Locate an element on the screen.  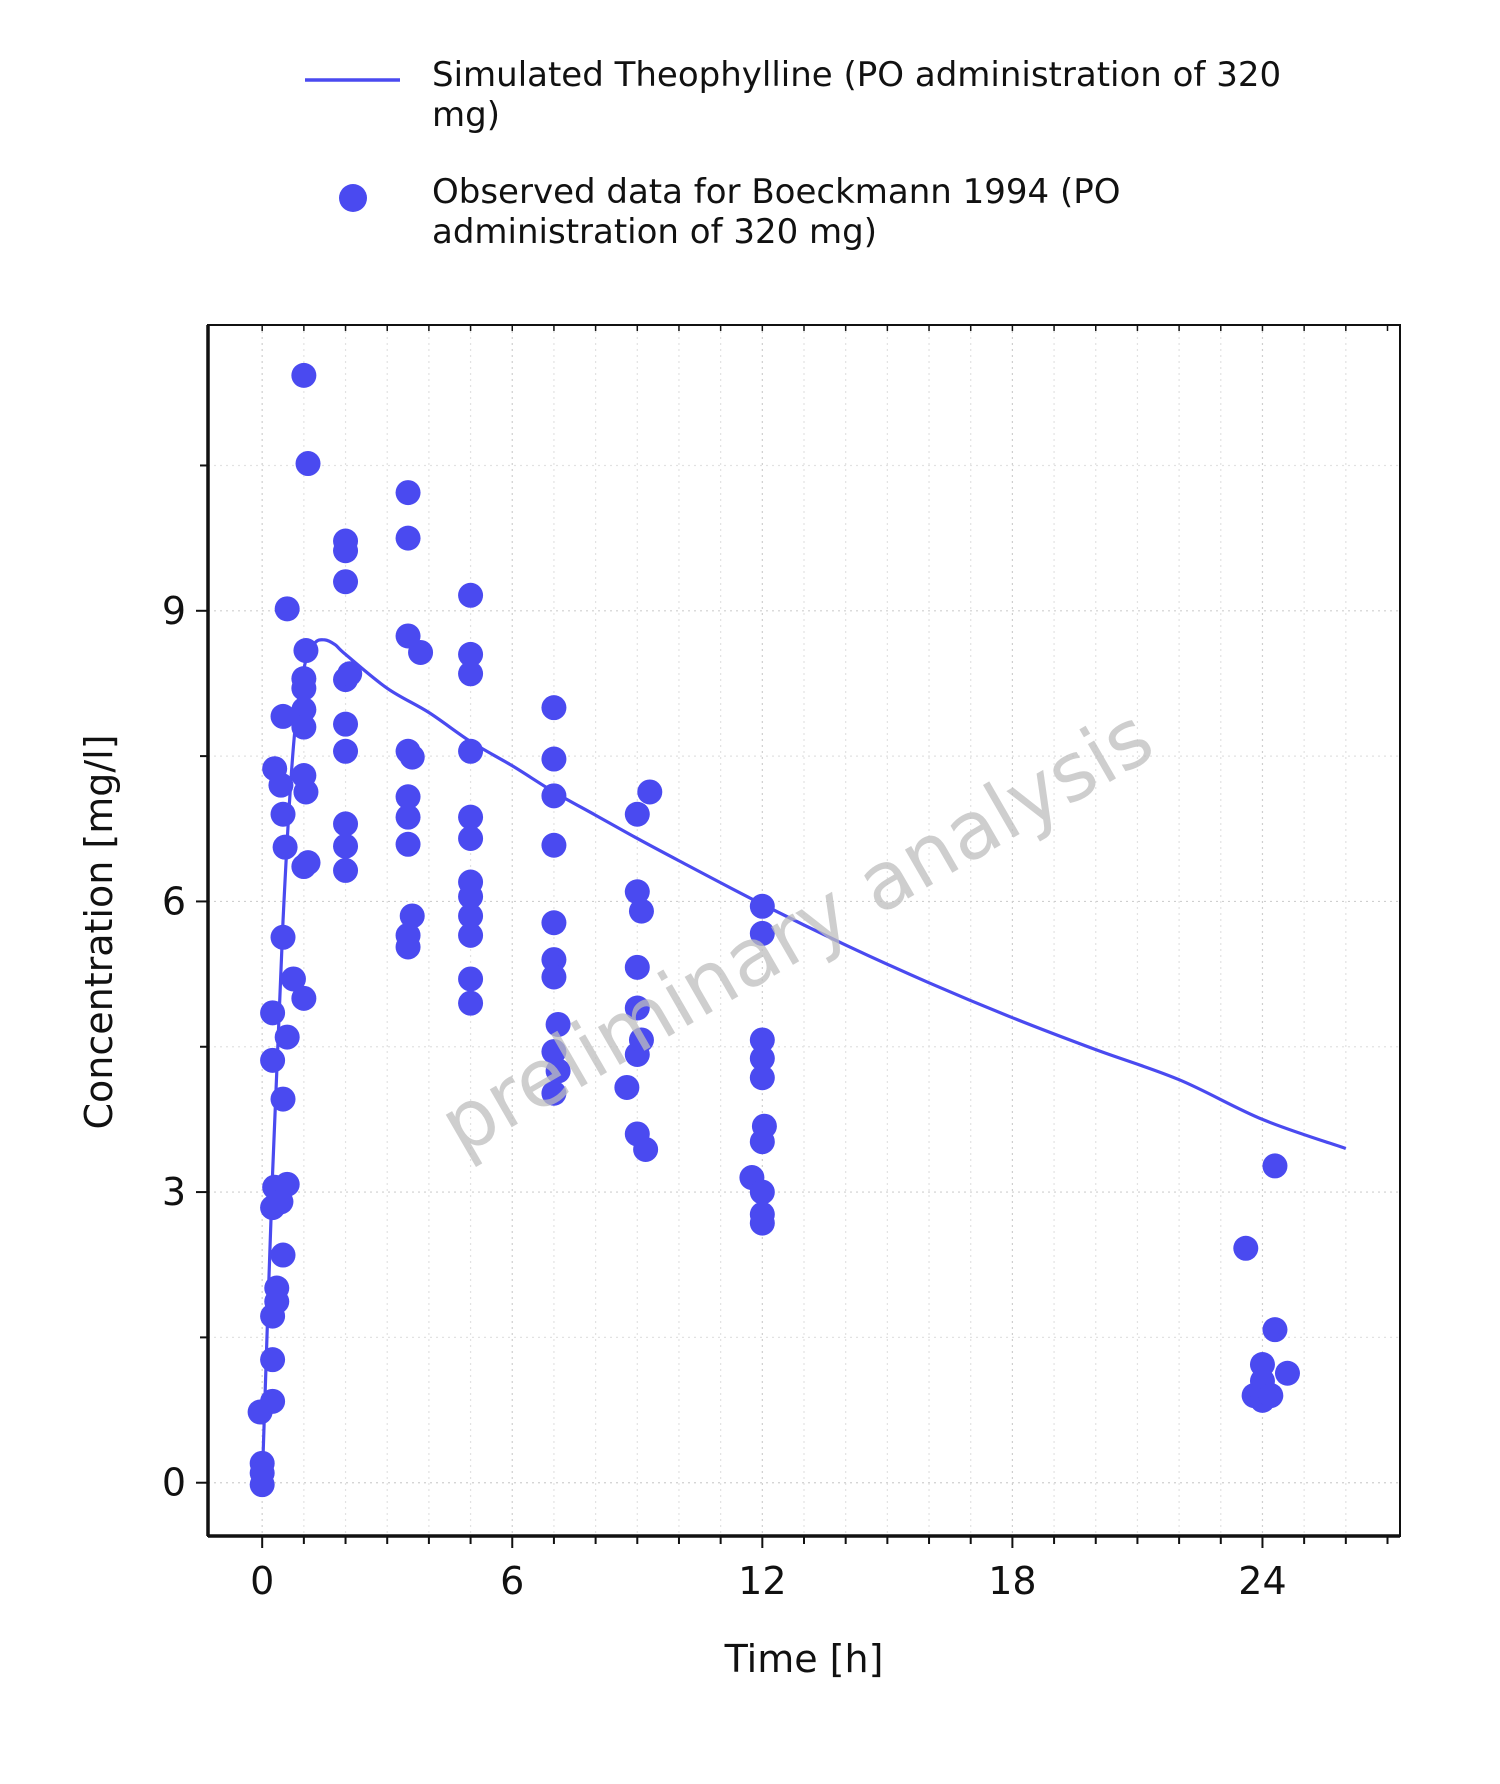
x-tick-label: 18 is located at coordinates (1012, 1581).